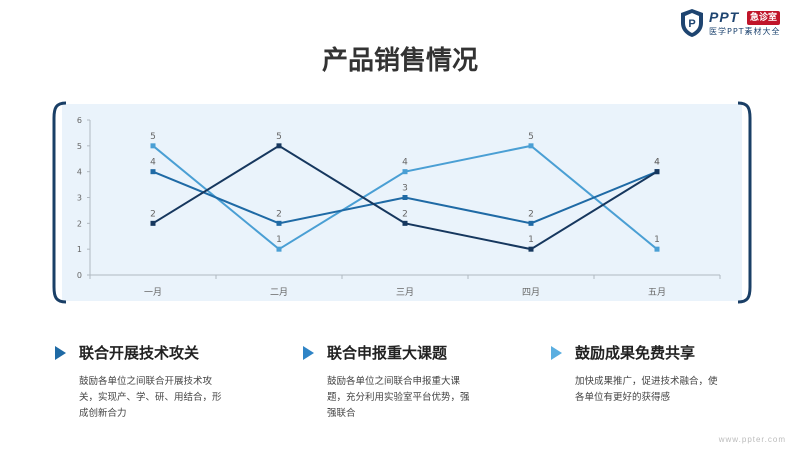 This screenshot has width=800, height=450. Describe the element at coordinates (79, 223) in the screenshot. I see `y-tick-label: 2` at that location.